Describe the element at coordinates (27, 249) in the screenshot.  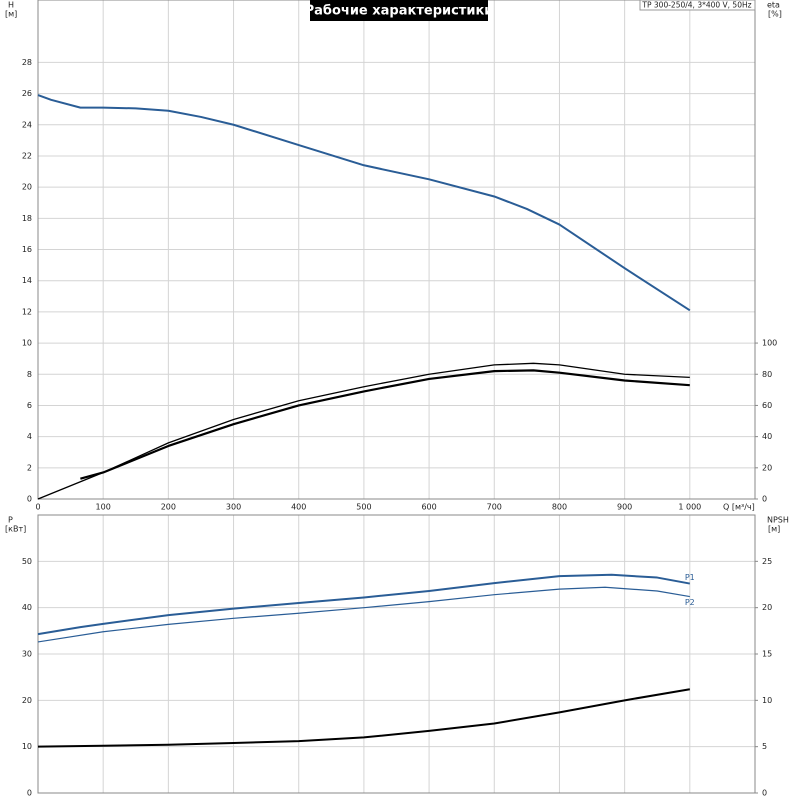
I see `y-tick-label: 16` at that location.